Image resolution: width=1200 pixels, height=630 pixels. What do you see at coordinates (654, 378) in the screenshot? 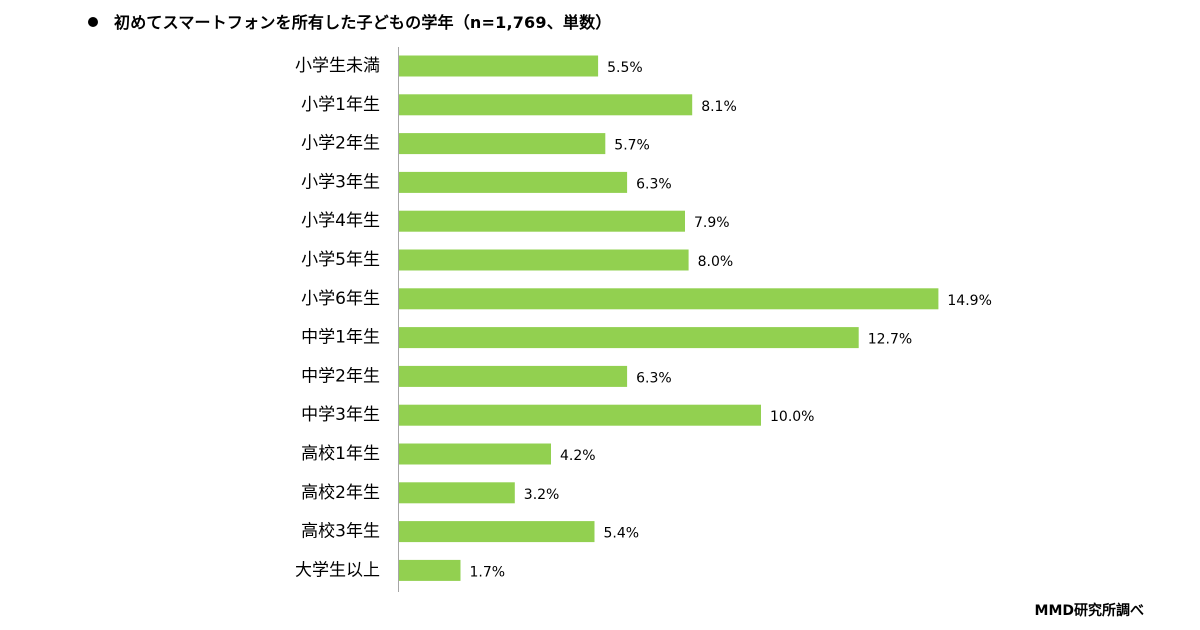
I see `value-label-9: 6.3%` at bounding box center [654, 378].